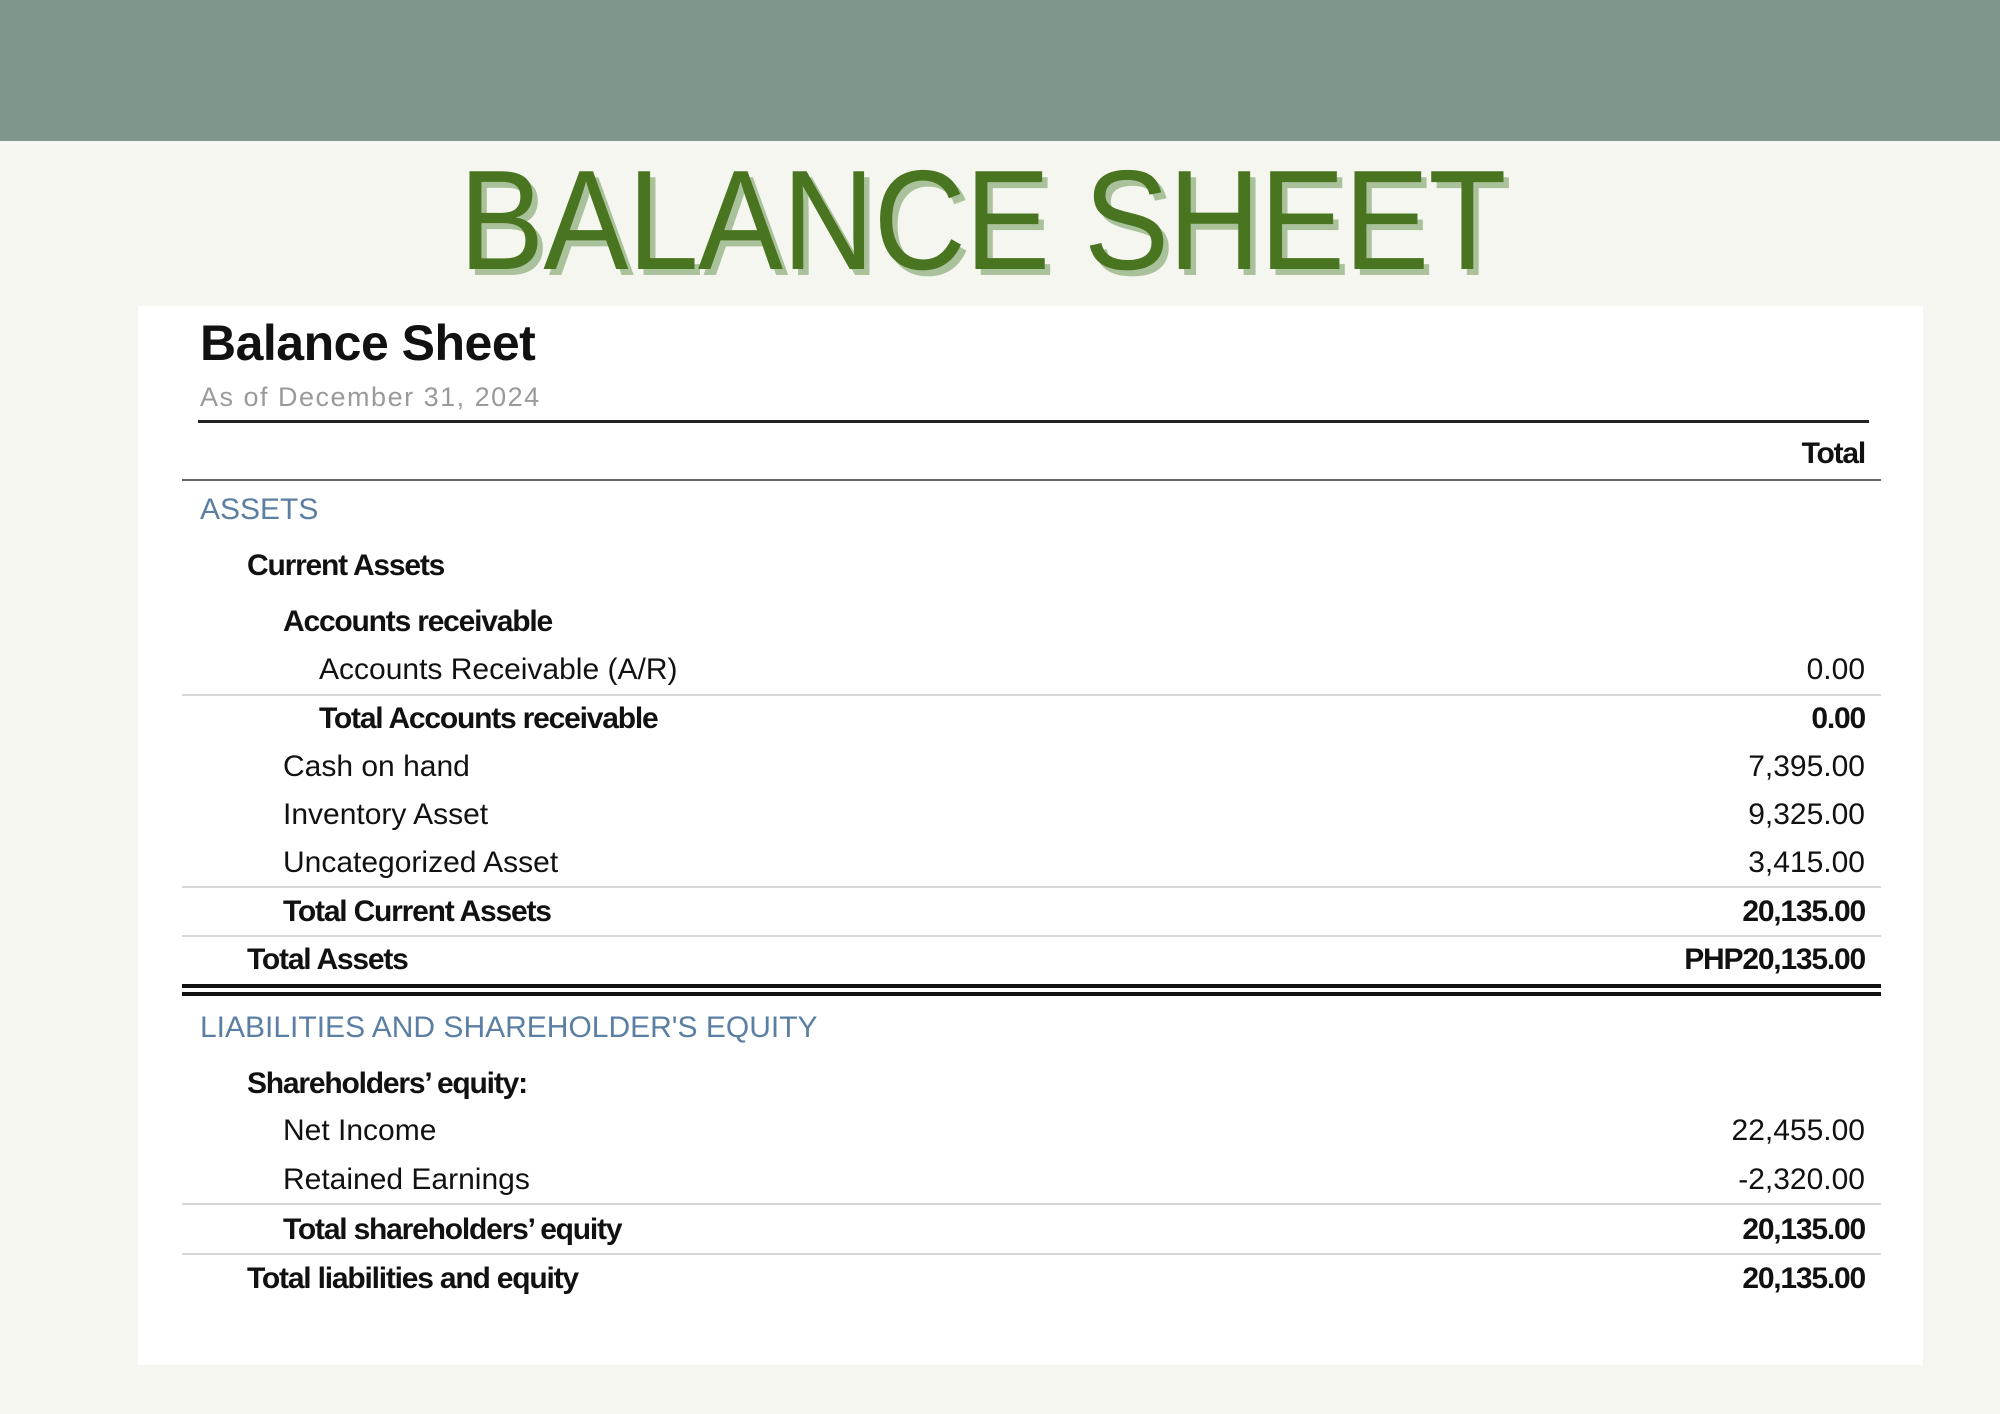 The height and width of the screenshot is (1414, 2000). What do you see at coordinates (386, 814) in the screenshot?
I see `row-label: Inventory Asset` at bounding box center [386, 814].